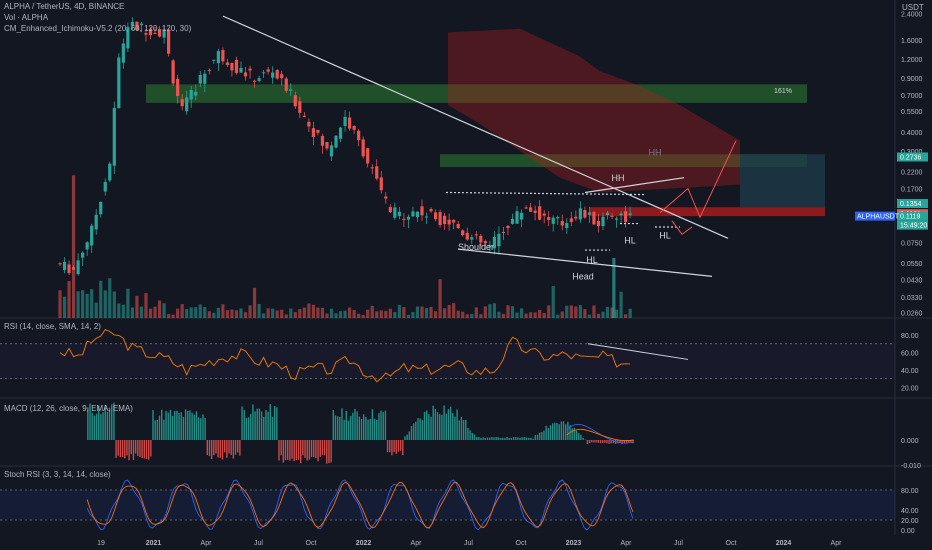  What do you see at coordinates (26, 17) in the screenshot?
I see `volume-indicator-title: Vol · ALPHA` at bounding box center [26, 17].